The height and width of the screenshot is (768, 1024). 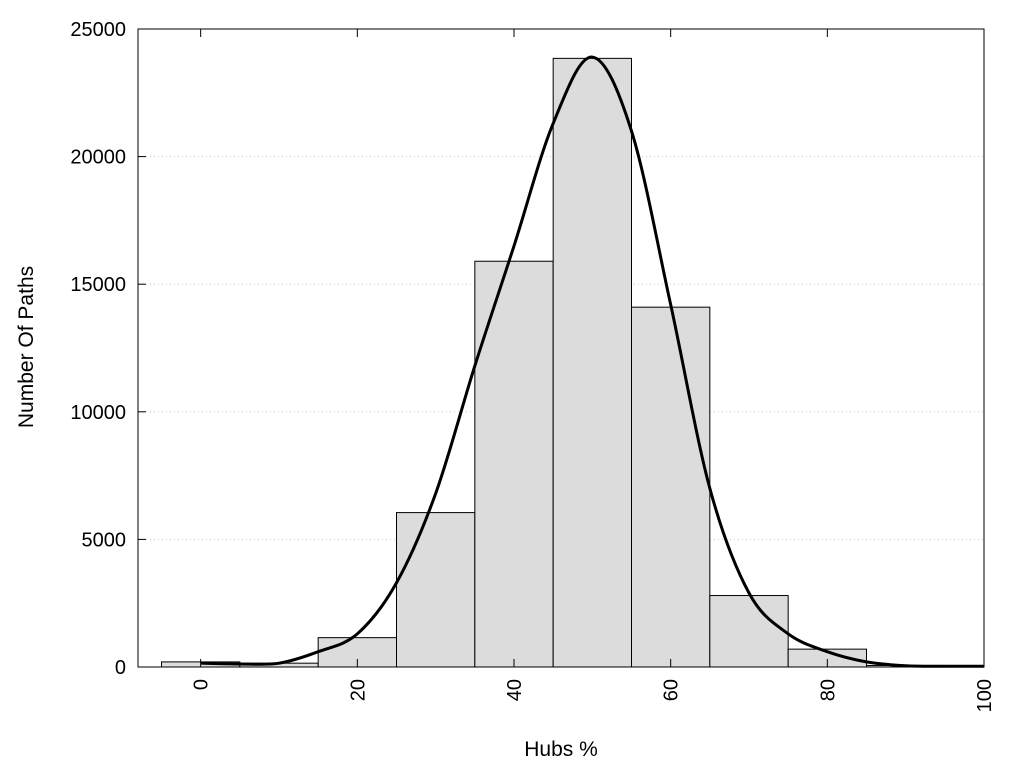 I want to click on x-tick-label: 80, so click(x=828, y=690).